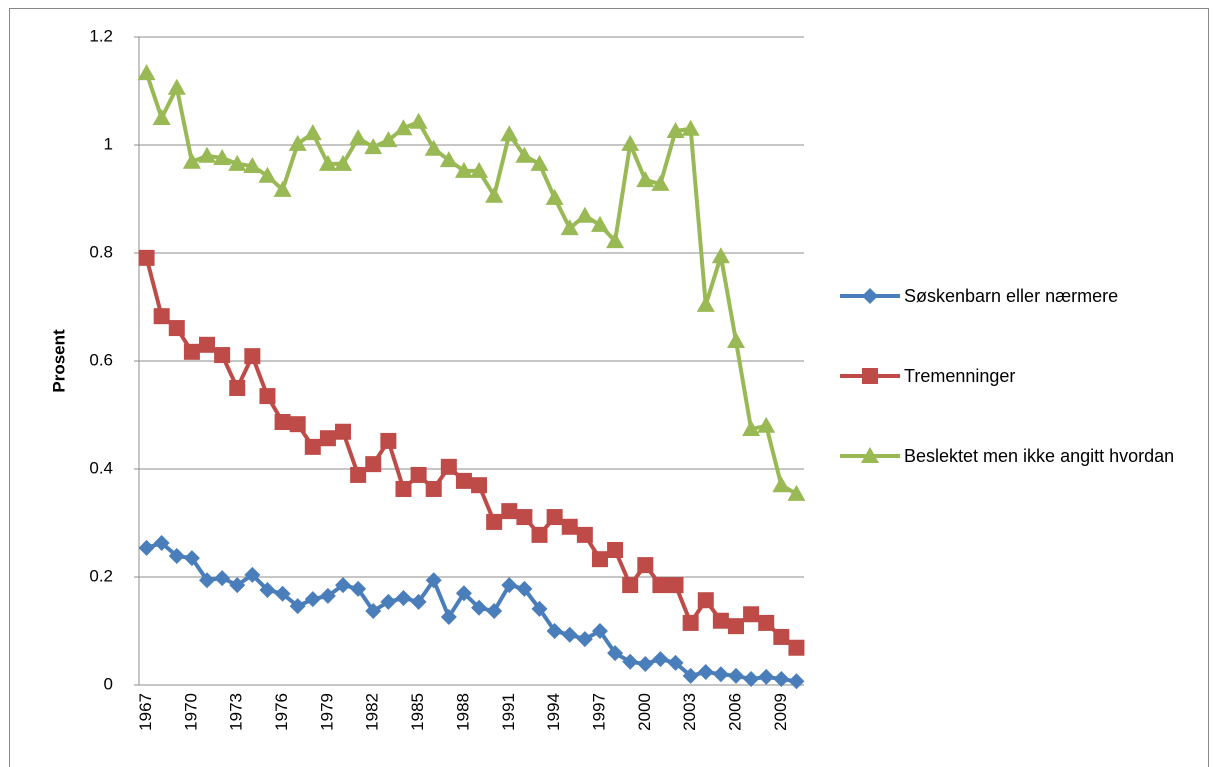  What do you see at coordinates (145, 712) in the screenshot?
I see `x-tick-label: 1967` at bounding box center [145, 712].